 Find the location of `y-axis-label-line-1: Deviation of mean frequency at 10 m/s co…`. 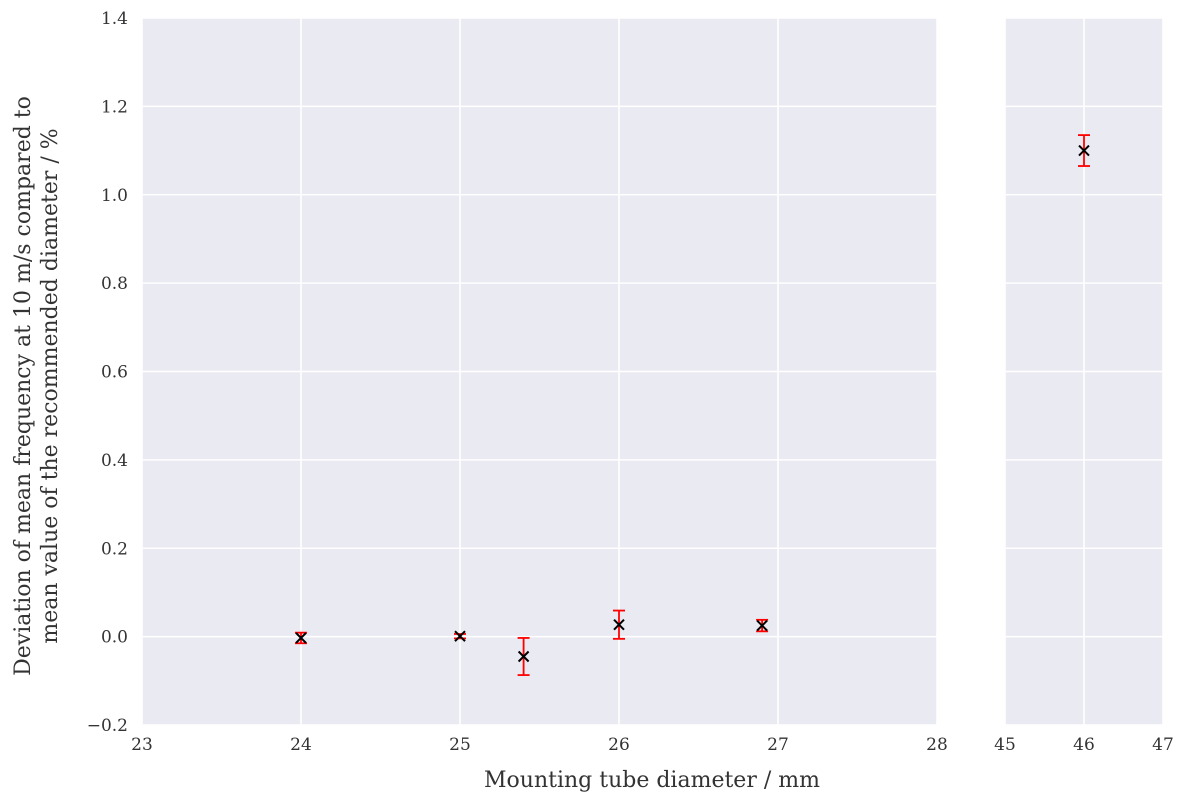

y-axis-label-line-1: Deviation of mean frequency at 10 m/s co… is located at coordinates (23, 386).